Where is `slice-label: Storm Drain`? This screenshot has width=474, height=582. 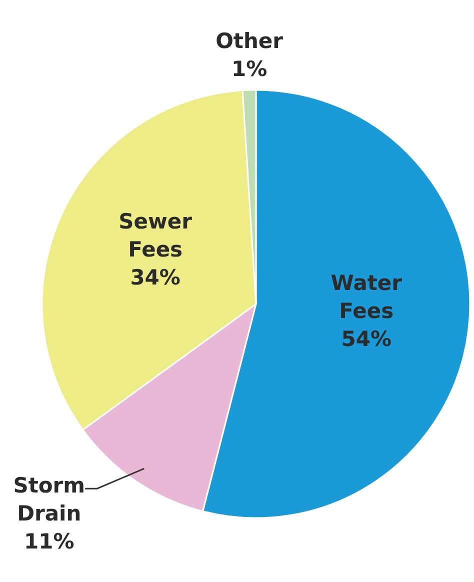
slice-label: Storm Drain is located at coordinates (49, 500).